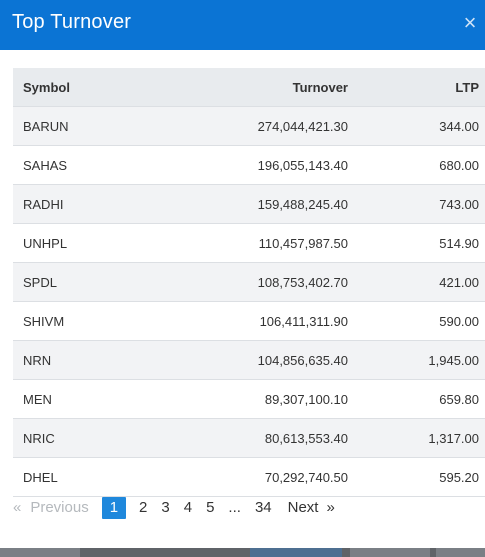 The image size is (485, 557). What do you see at coordinates (188, 507) in the screenshot?
I see `page-button-4: 4` at bounding box center [188, 507].